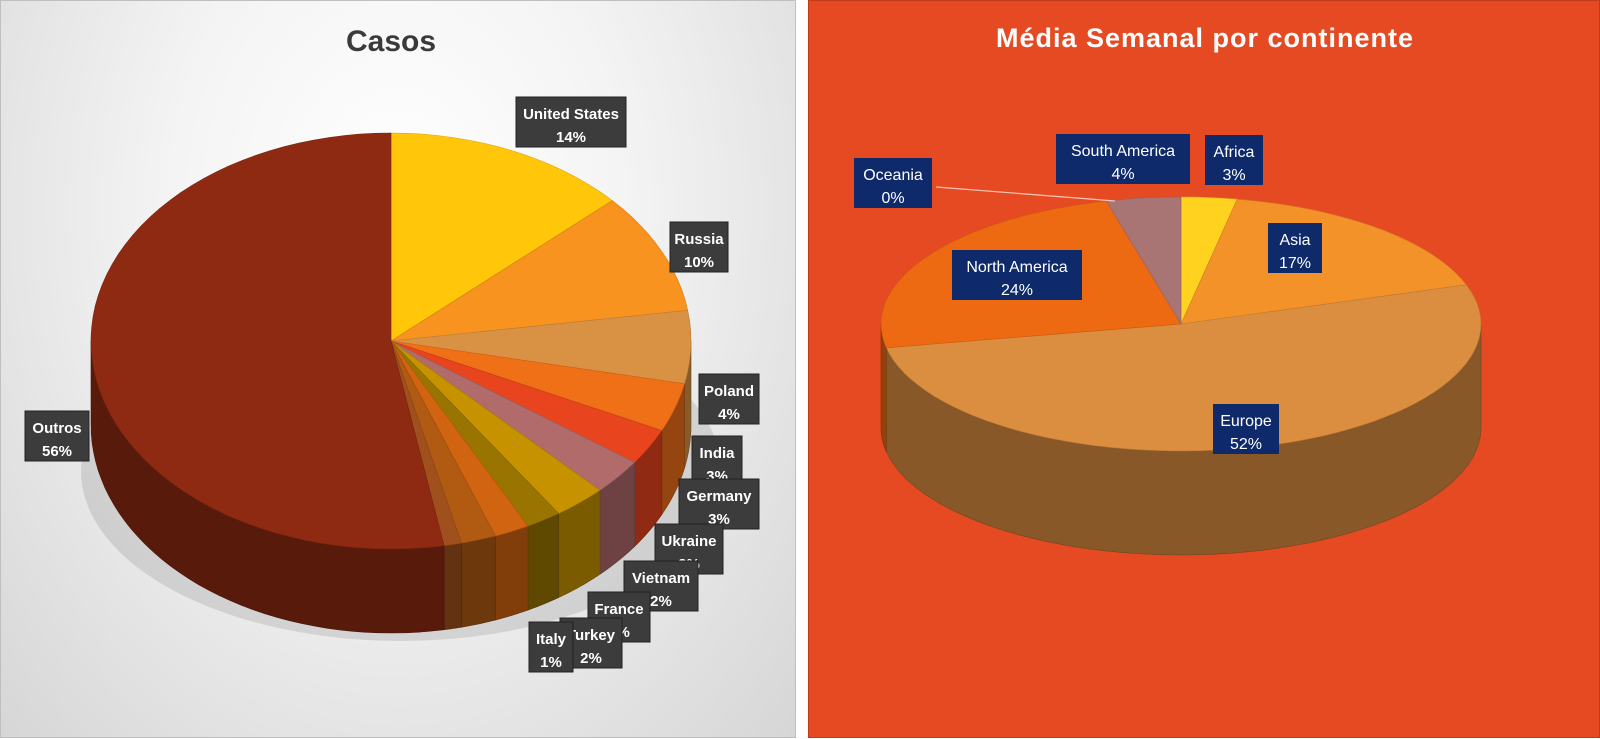 This screenshot has height=739, width=1600. What do you see at coordinates (551, 662) in the screenshot?
I see `data-label-percent: 1%` at bounding box center [551, 662].